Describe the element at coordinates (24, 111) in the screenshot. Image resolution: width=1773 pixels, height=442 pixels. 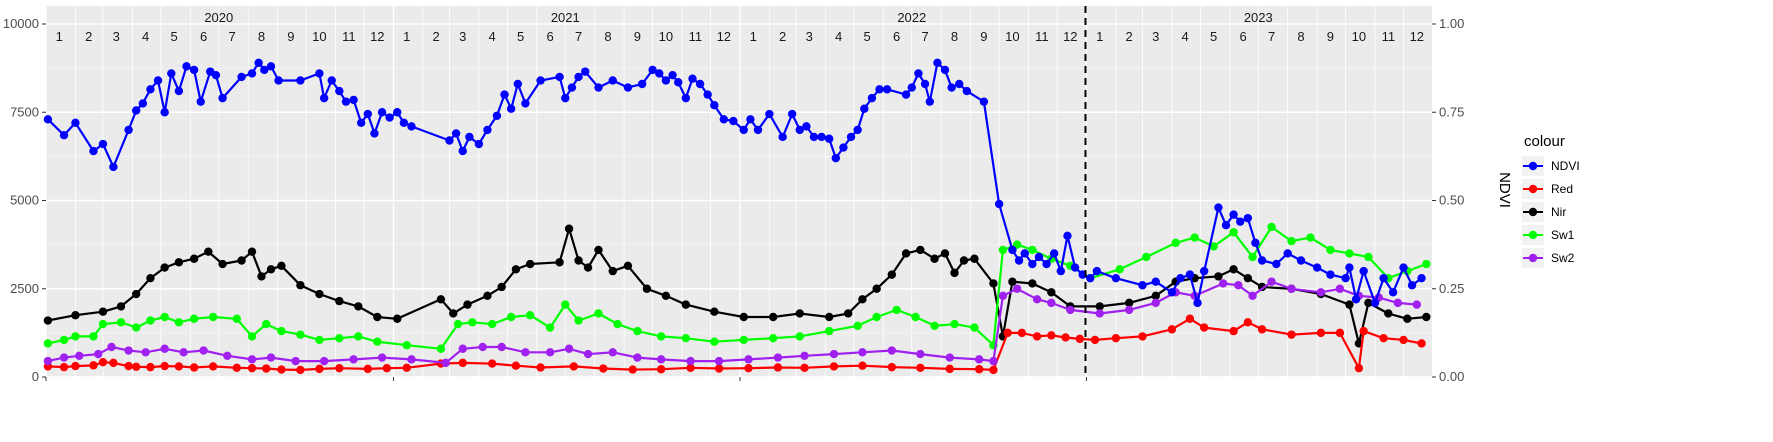
I see `y-tick-label: 7500` at that location.